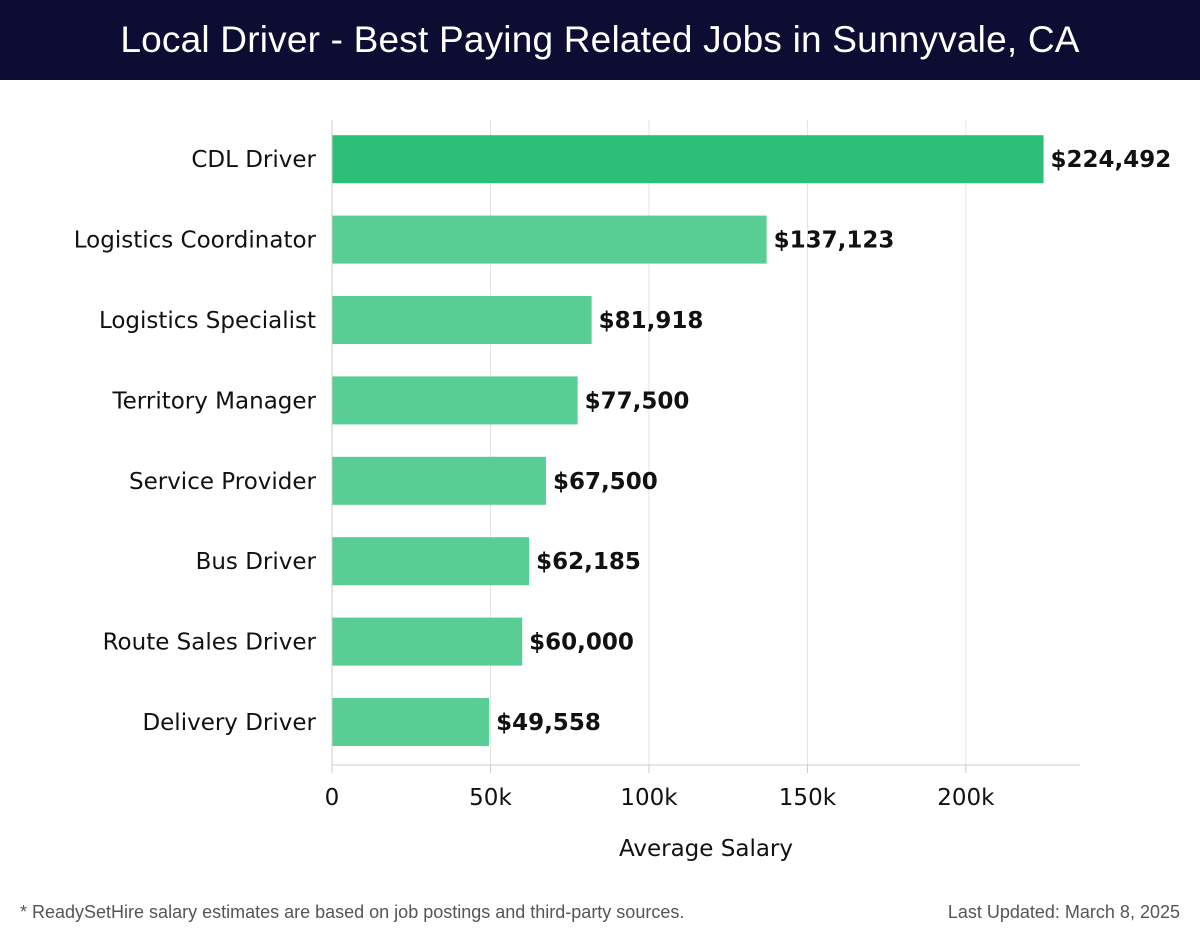 The height and width of the screenshot is (940, 1200). I want to click on value-label: $67,500, so click(605, 482).